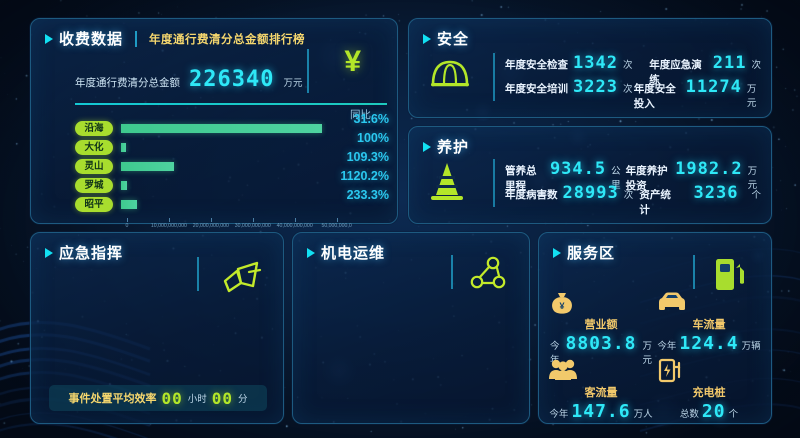  Describe the element at coordinates (127, 83) in the screenshot. I see `toll-total-label: 年度通行费清分总金额` at that location.